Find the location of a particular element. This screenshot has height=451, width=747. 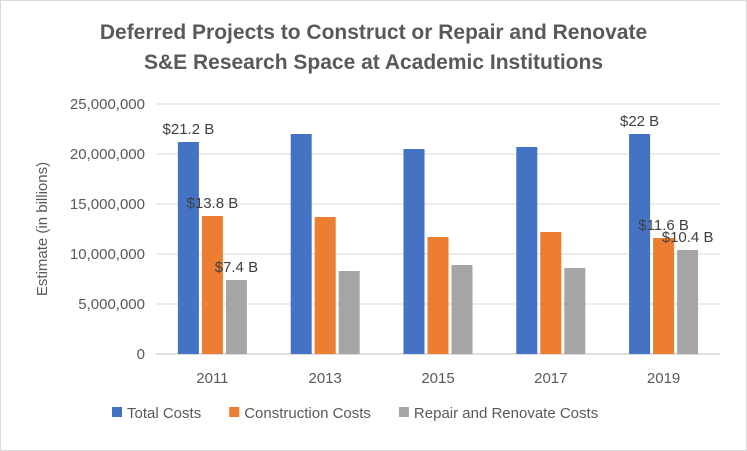

bar-construction-costs-2017 is located at coordinates (551, 293).